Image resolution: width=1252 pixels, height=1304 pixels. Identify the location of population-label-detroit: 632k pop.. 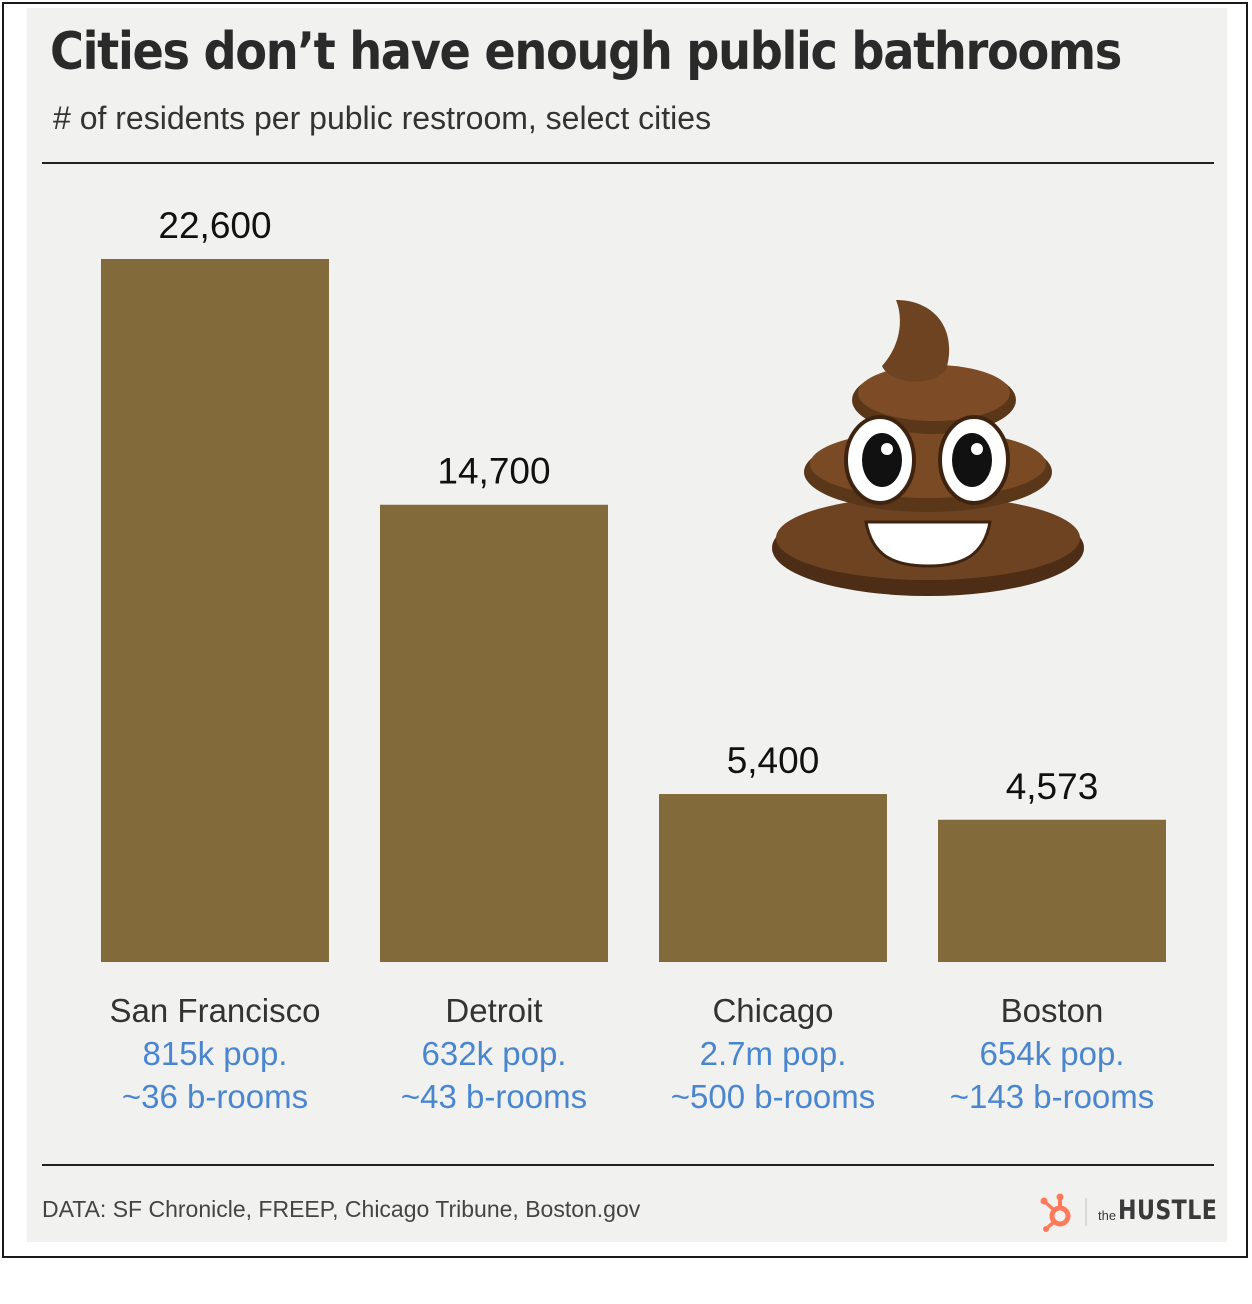
(494, 1053).